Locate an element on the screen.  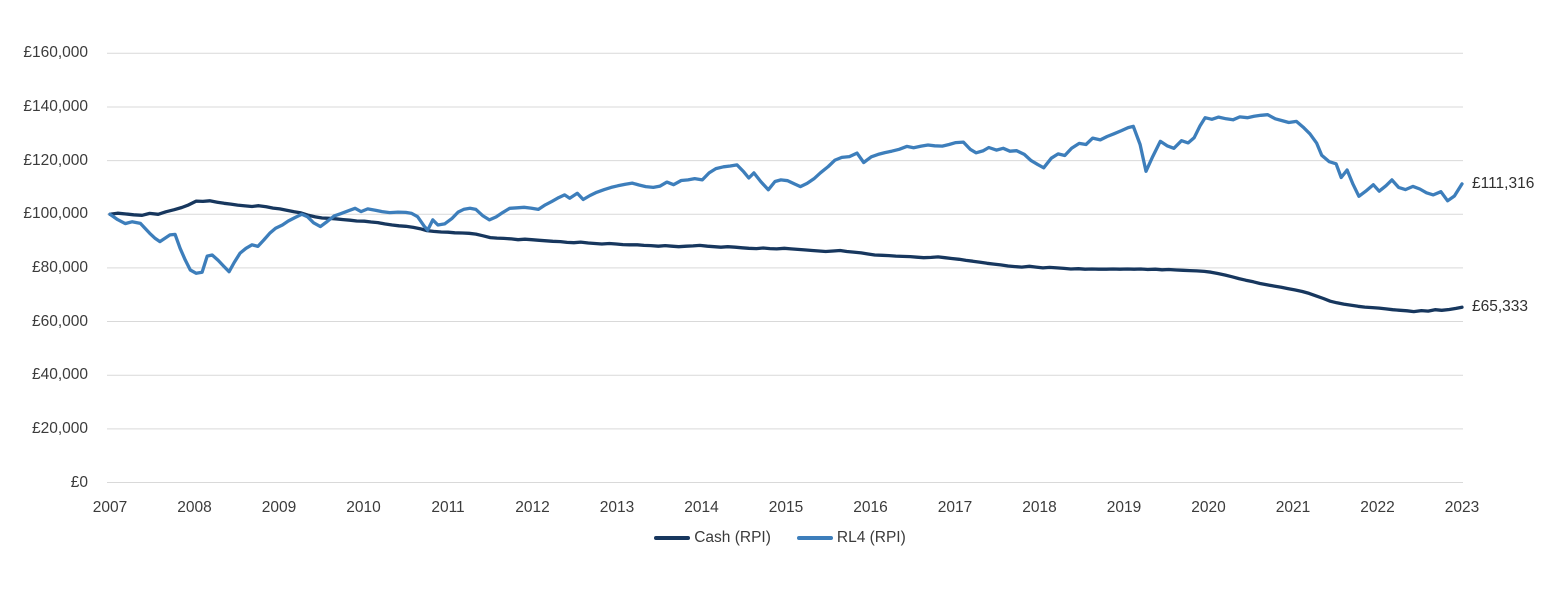
y-axis-label: £140,000 is located at coordinates (55, 106).